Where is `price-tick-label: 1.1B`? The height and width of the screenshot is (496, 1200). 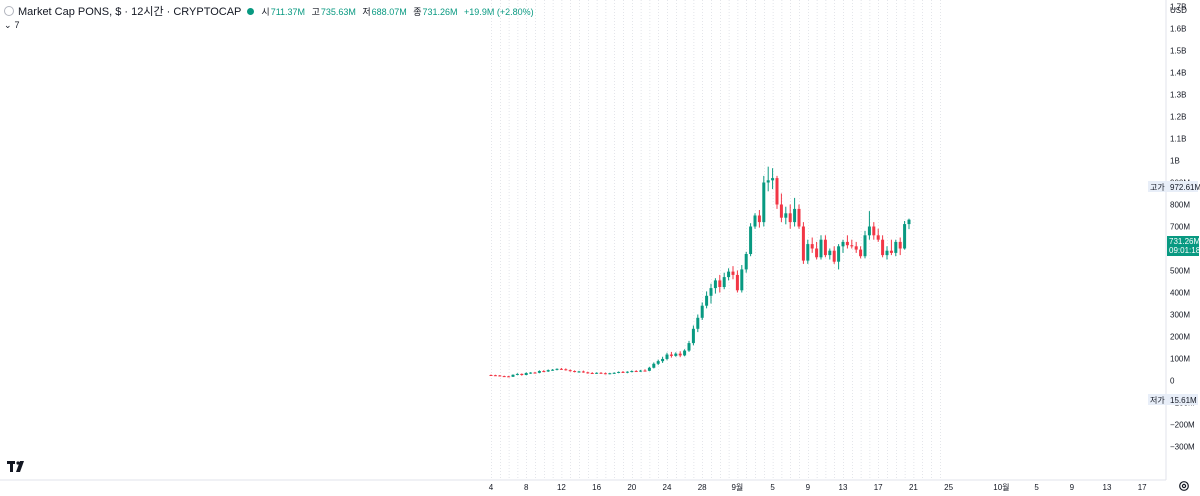 price-tick-label: 1.1B is located at coordinates (1178, 139).